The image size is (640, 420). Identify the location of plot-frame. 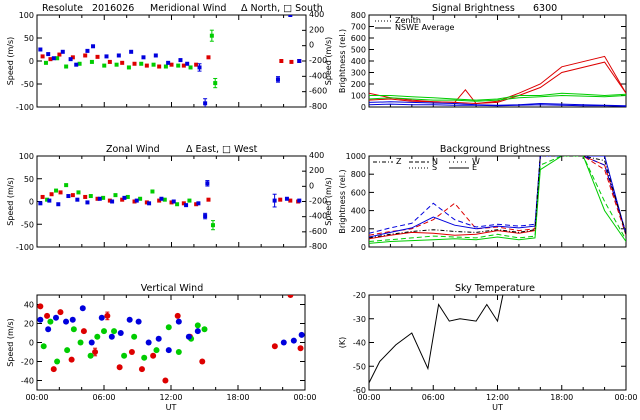
(171, 61).